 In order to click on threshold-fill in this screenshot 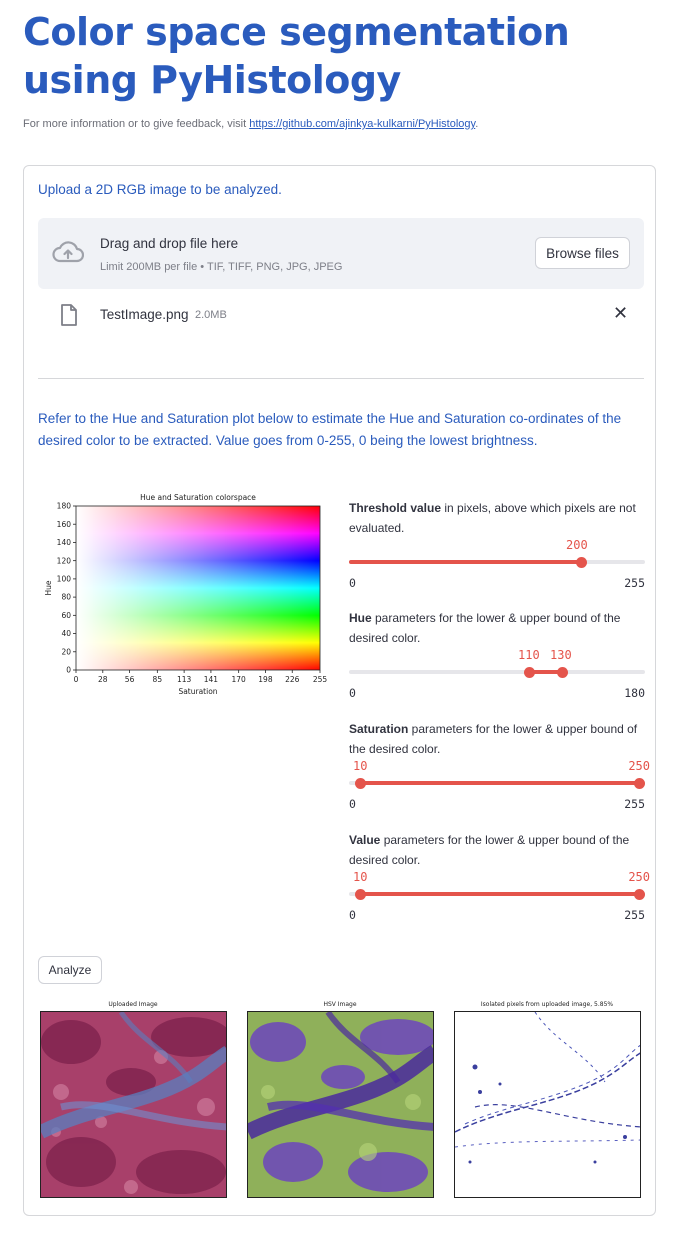, I will do `click(465, 562)`.